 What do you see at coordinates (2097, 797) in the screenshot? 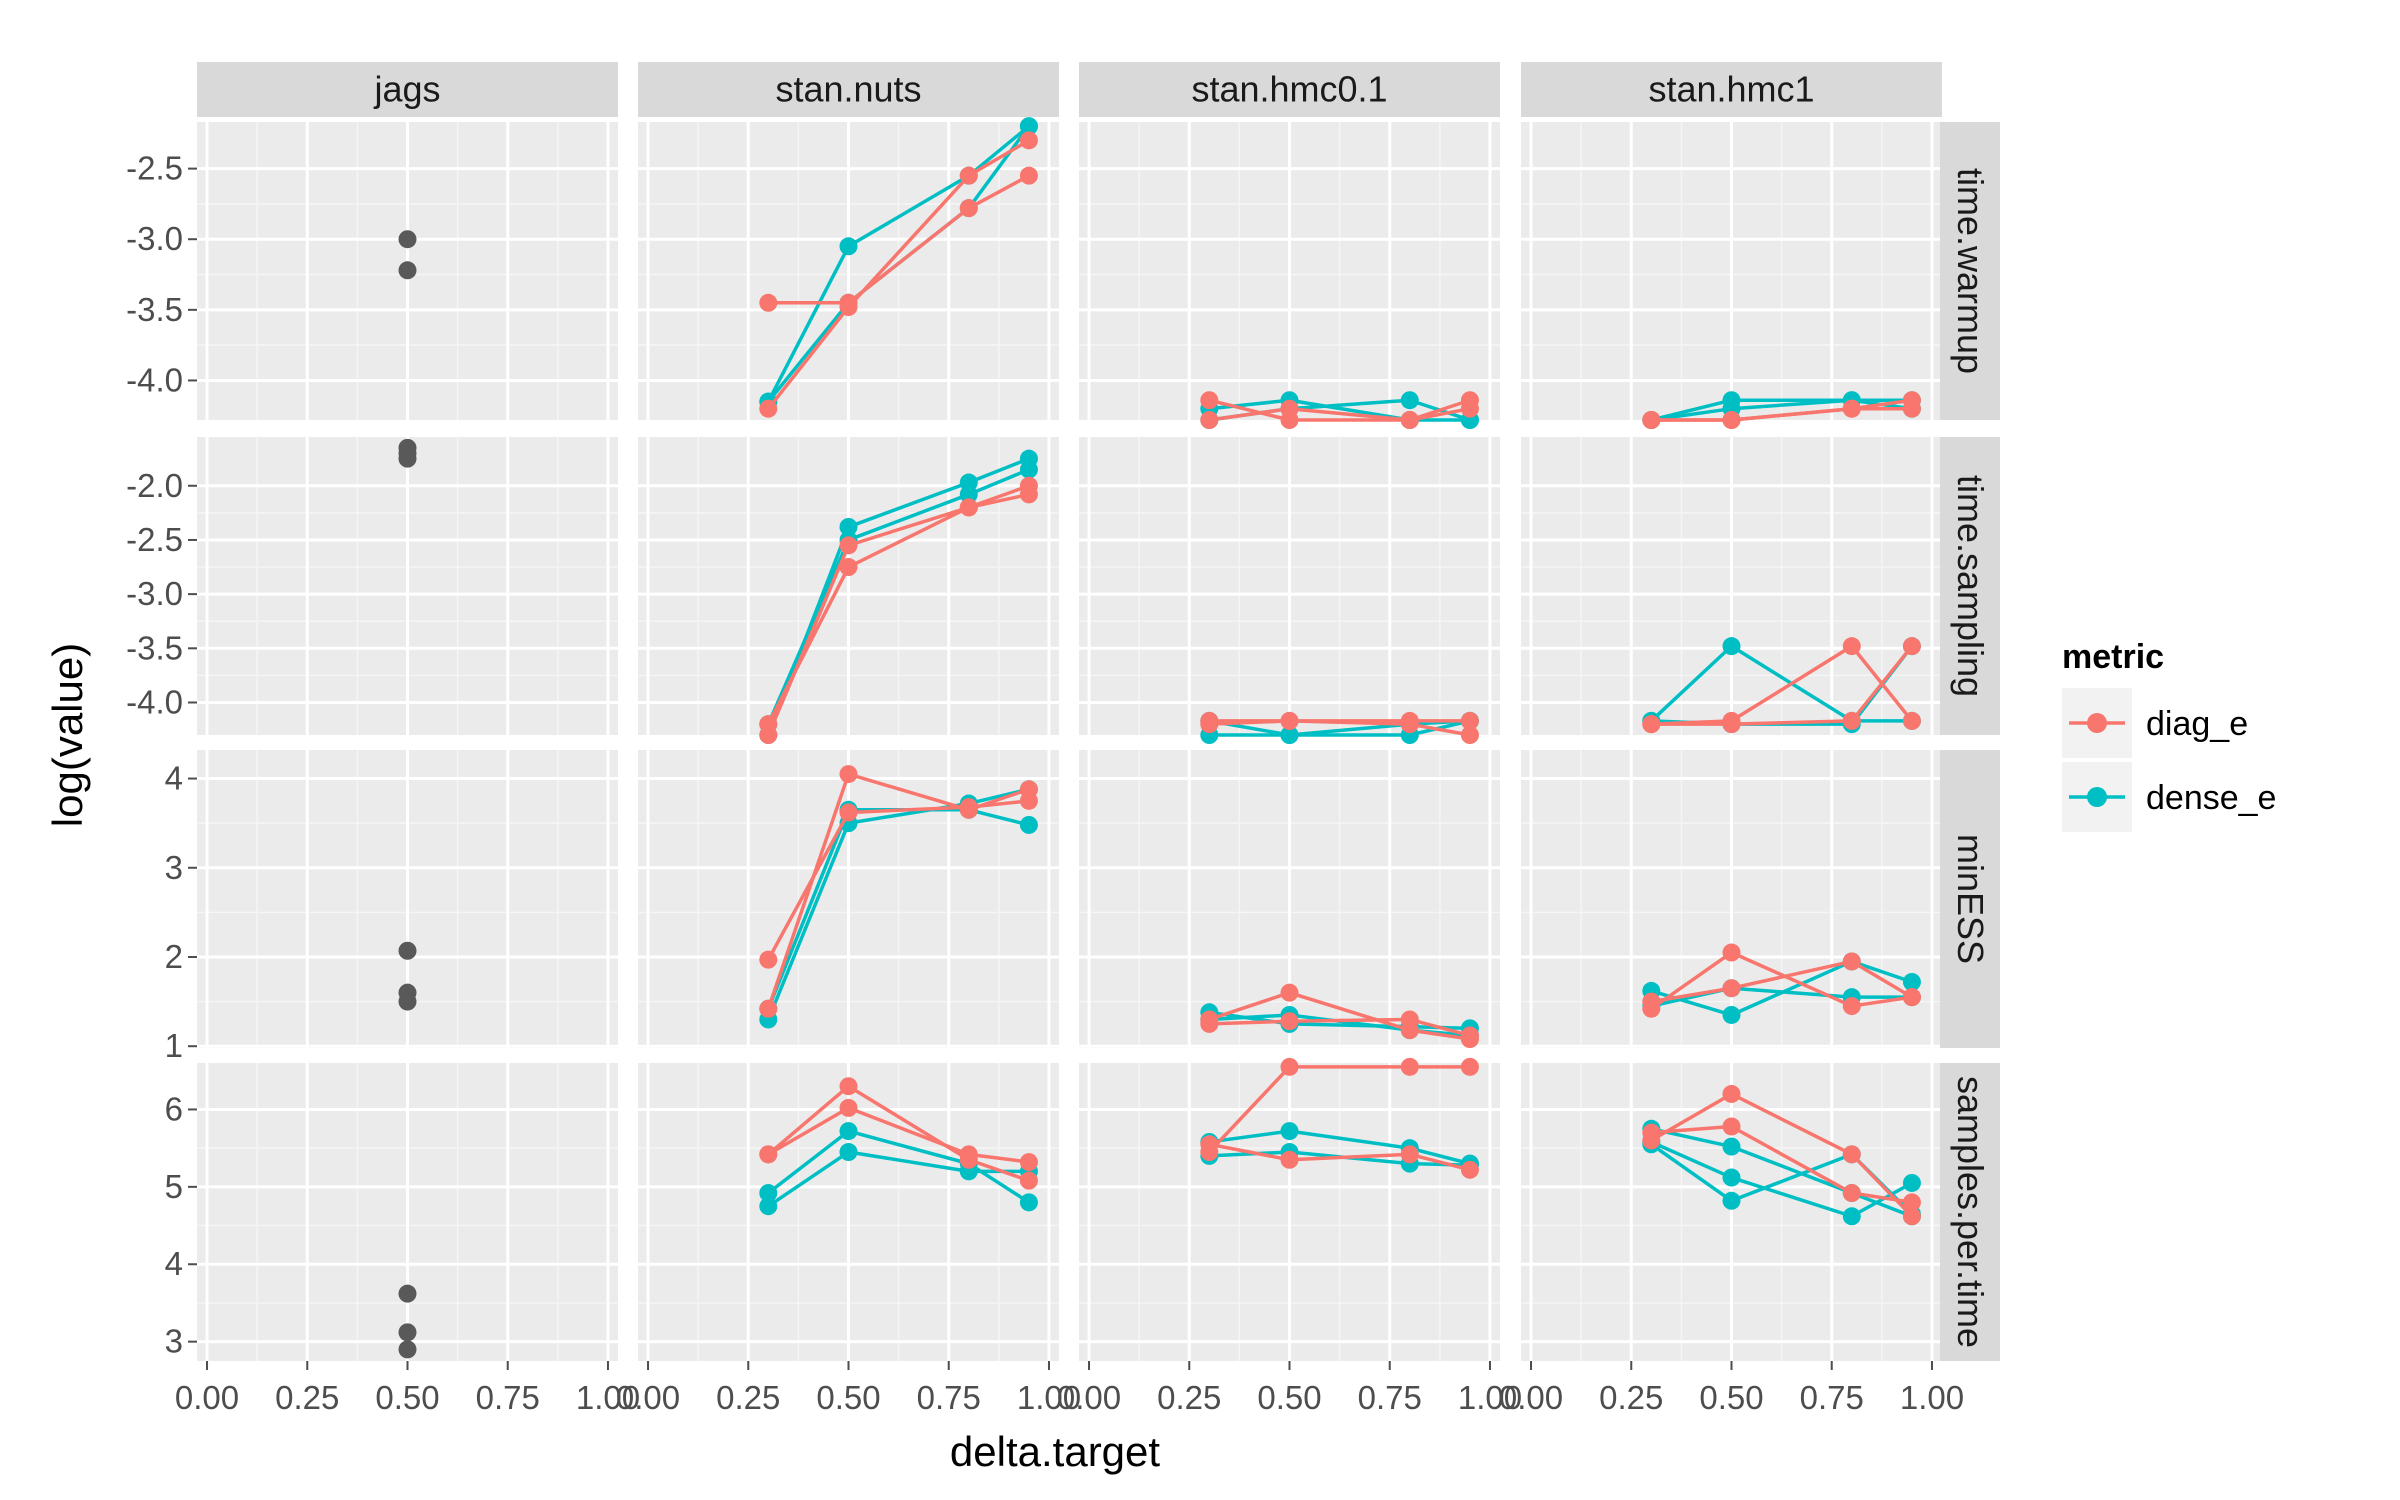
I see `legend-key-point-dense-e` at bounding box center [2097, 797].